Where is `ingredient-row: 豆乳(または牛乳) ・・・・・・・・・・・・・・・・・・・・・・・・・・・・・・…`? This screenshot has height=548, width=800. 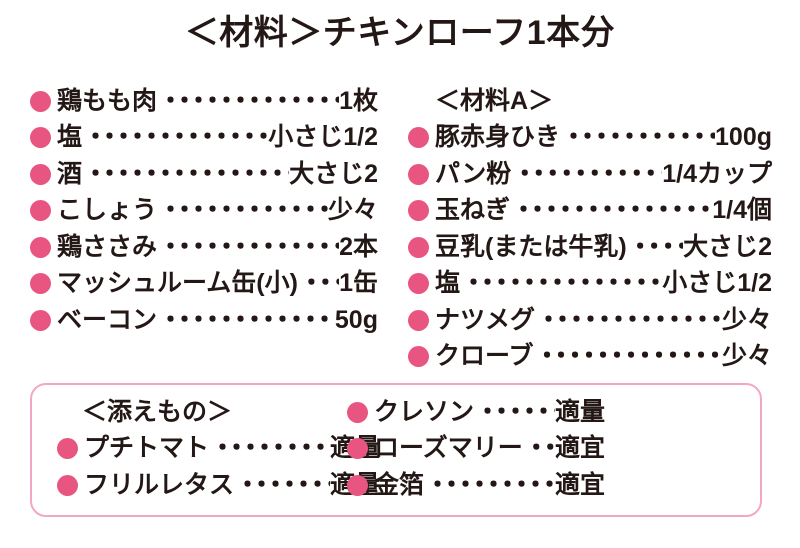
ingredient-row: 豆乳(または牛乳) ・・・・・・・・・・・・・・・・・・・・・・・・・・・・・・… is located at coordinates (590, 247).